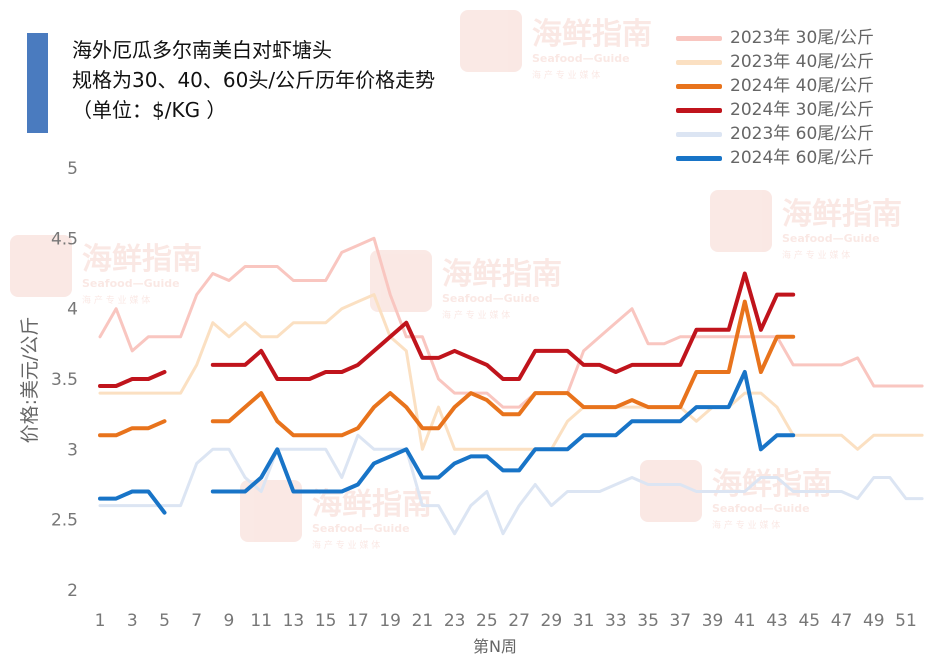 This screenshot has width=931, height=665. I want to click on x-tick-label: 49, so click(874, 621).